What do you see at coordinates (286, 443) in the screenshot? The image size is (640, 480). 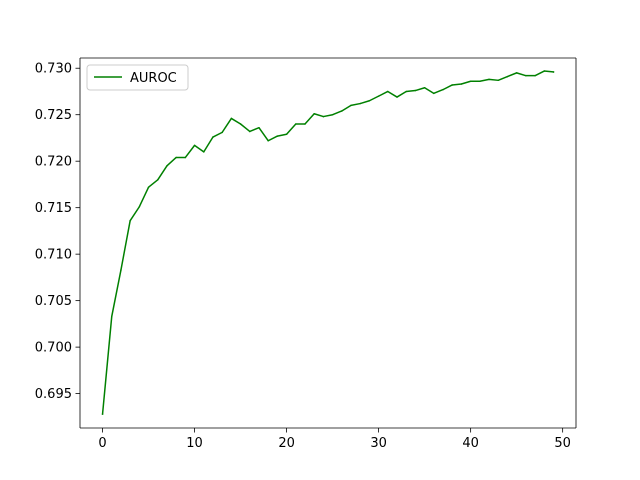 I see `x-tick-label: 20` at bounding box center [286, 443].